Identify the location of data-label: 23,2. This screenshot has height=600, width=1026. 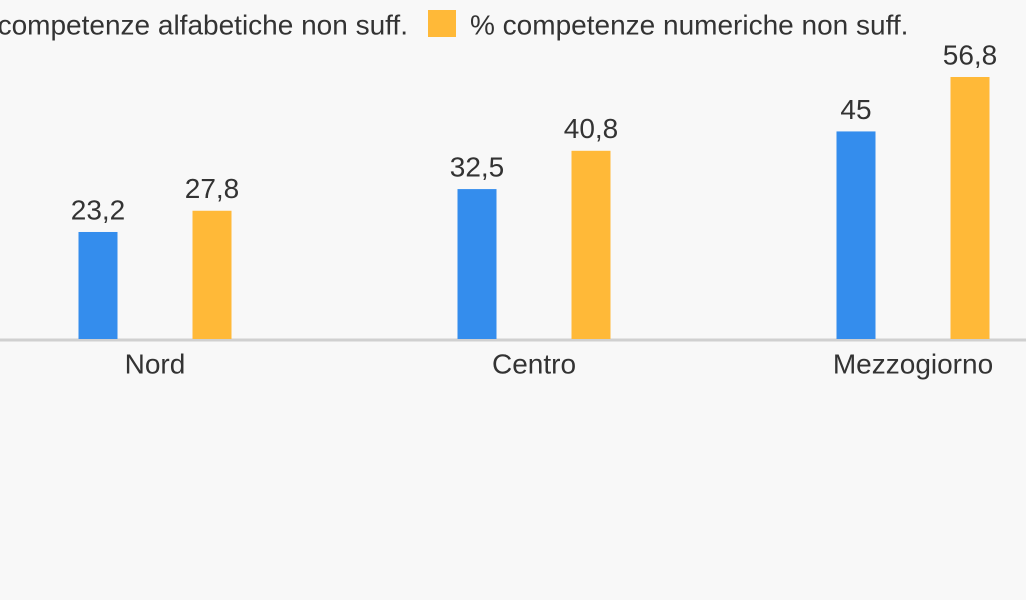
(98, 209).